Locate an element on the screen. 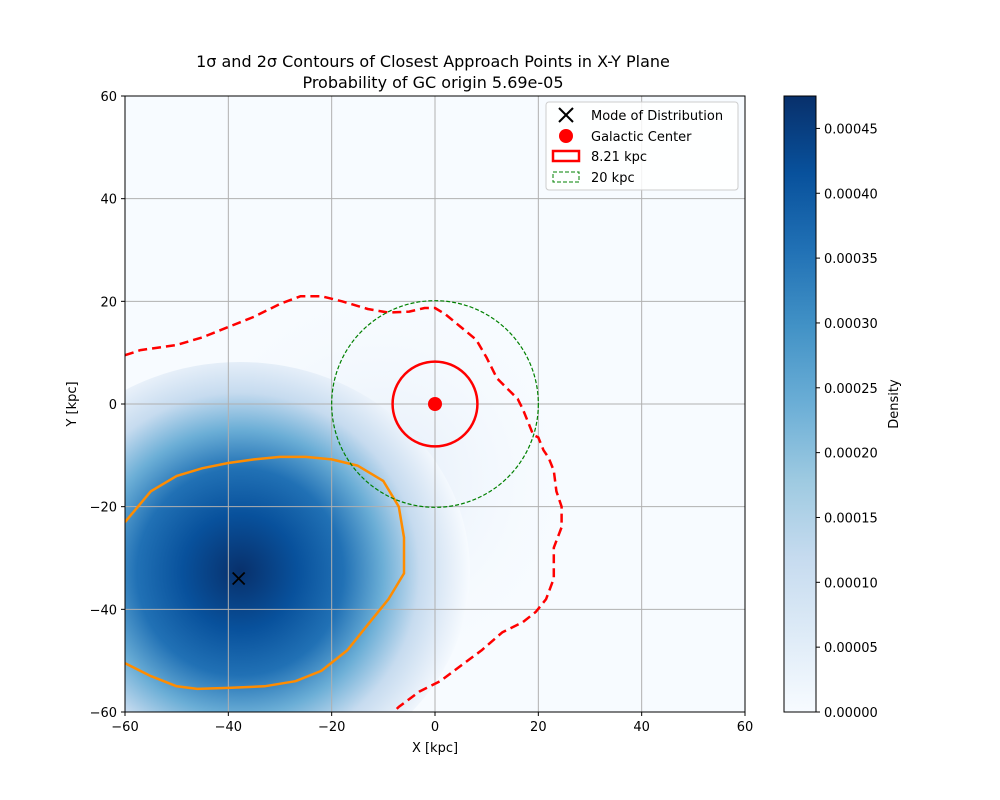 The width and height of the screenshot is (1000, 800). legend-mode-icon is located at coordinates (566, 115).